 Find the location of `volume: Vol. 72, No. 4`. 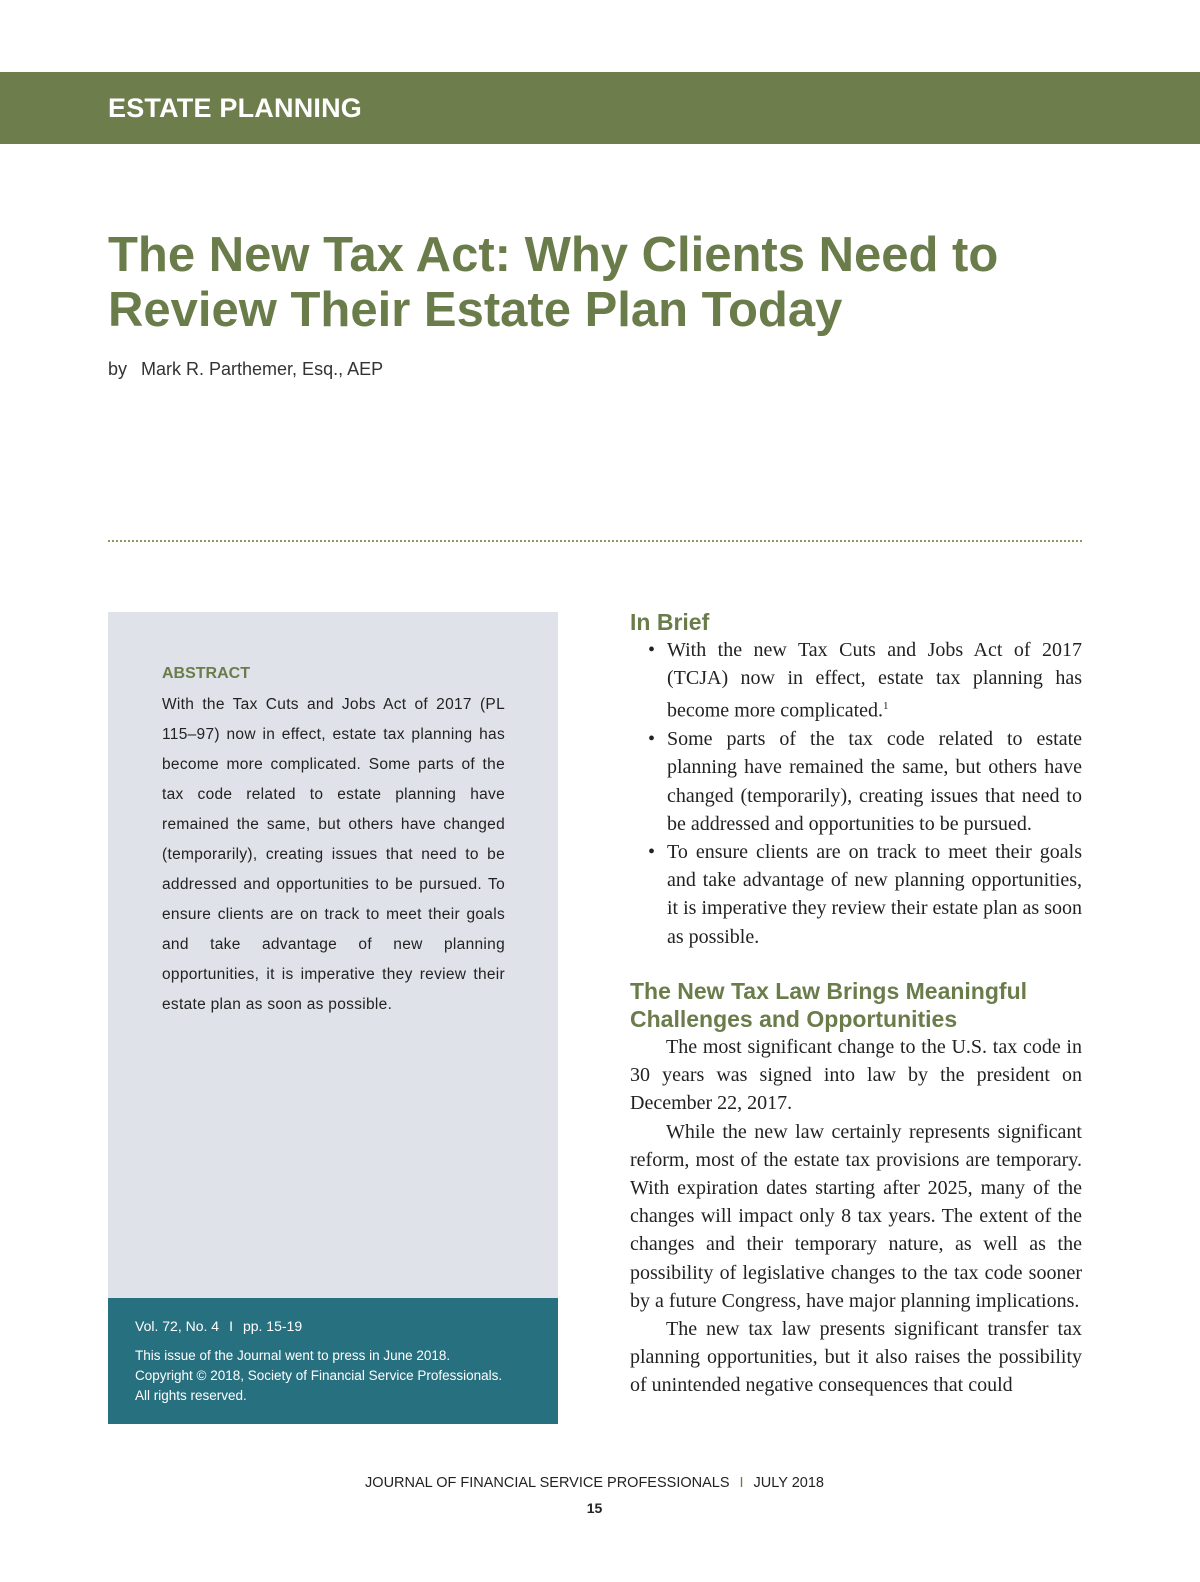

volume: Vol. 72, No. 4 is located at coordinates (177, 1326).